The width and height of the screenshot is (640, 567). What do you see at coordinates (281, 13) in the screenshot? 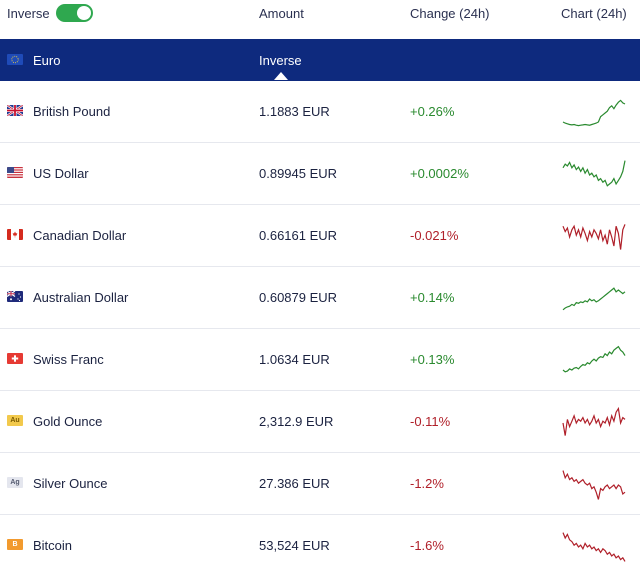
I see `column-header-amount: Amount` at bounding box center [281, 13].